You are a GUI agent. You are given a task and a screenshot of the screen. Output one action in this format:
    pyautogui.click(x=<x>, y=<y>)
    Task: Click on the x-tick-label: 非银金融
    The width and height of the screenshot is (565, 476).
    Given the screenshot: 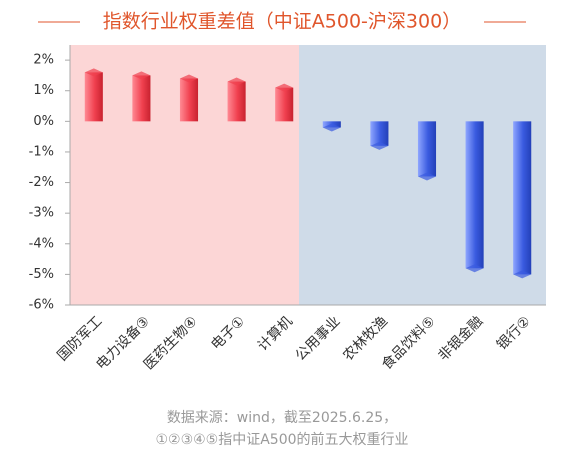 What is the action you would take?
    pyautogui.click(x=460, y=338)
    